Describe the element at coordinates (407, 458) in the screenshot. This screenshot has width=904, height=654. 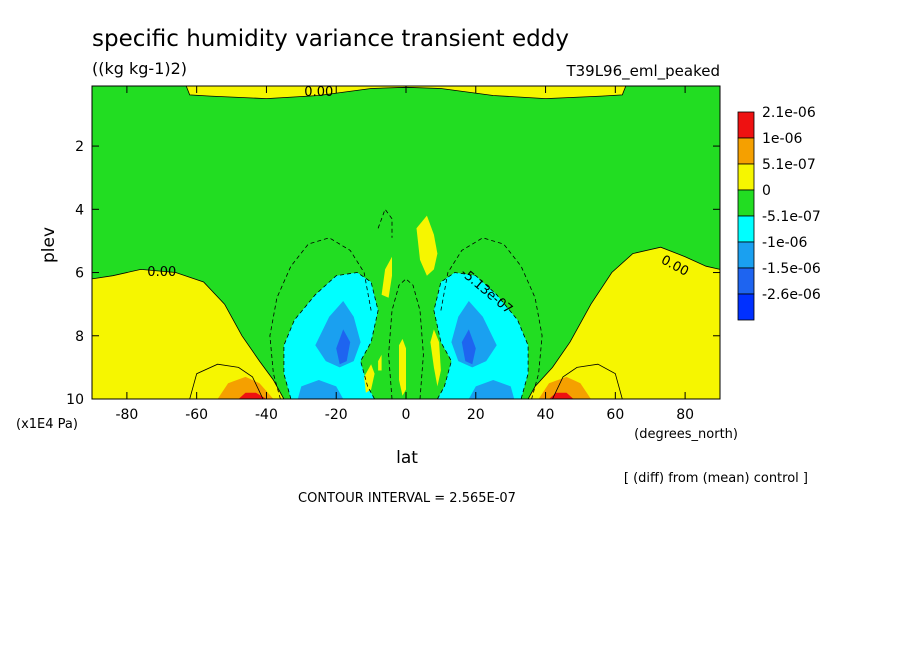
I see `x-axis-label: lat` at that location.